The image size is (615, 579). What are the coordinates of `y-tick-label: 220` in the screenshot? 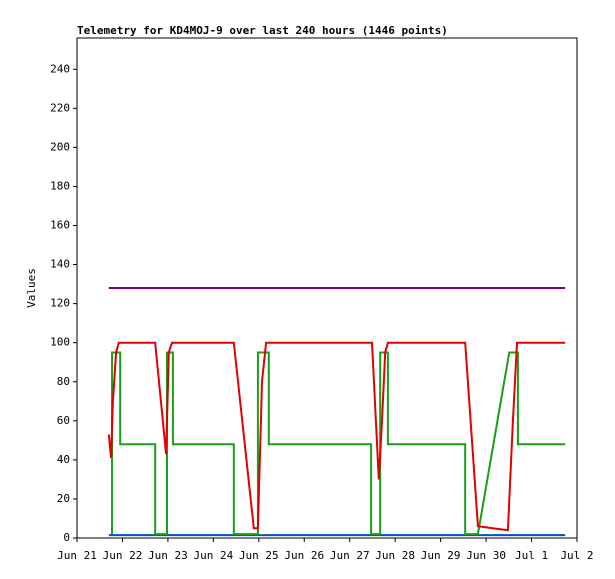 It's located at (60, 107).